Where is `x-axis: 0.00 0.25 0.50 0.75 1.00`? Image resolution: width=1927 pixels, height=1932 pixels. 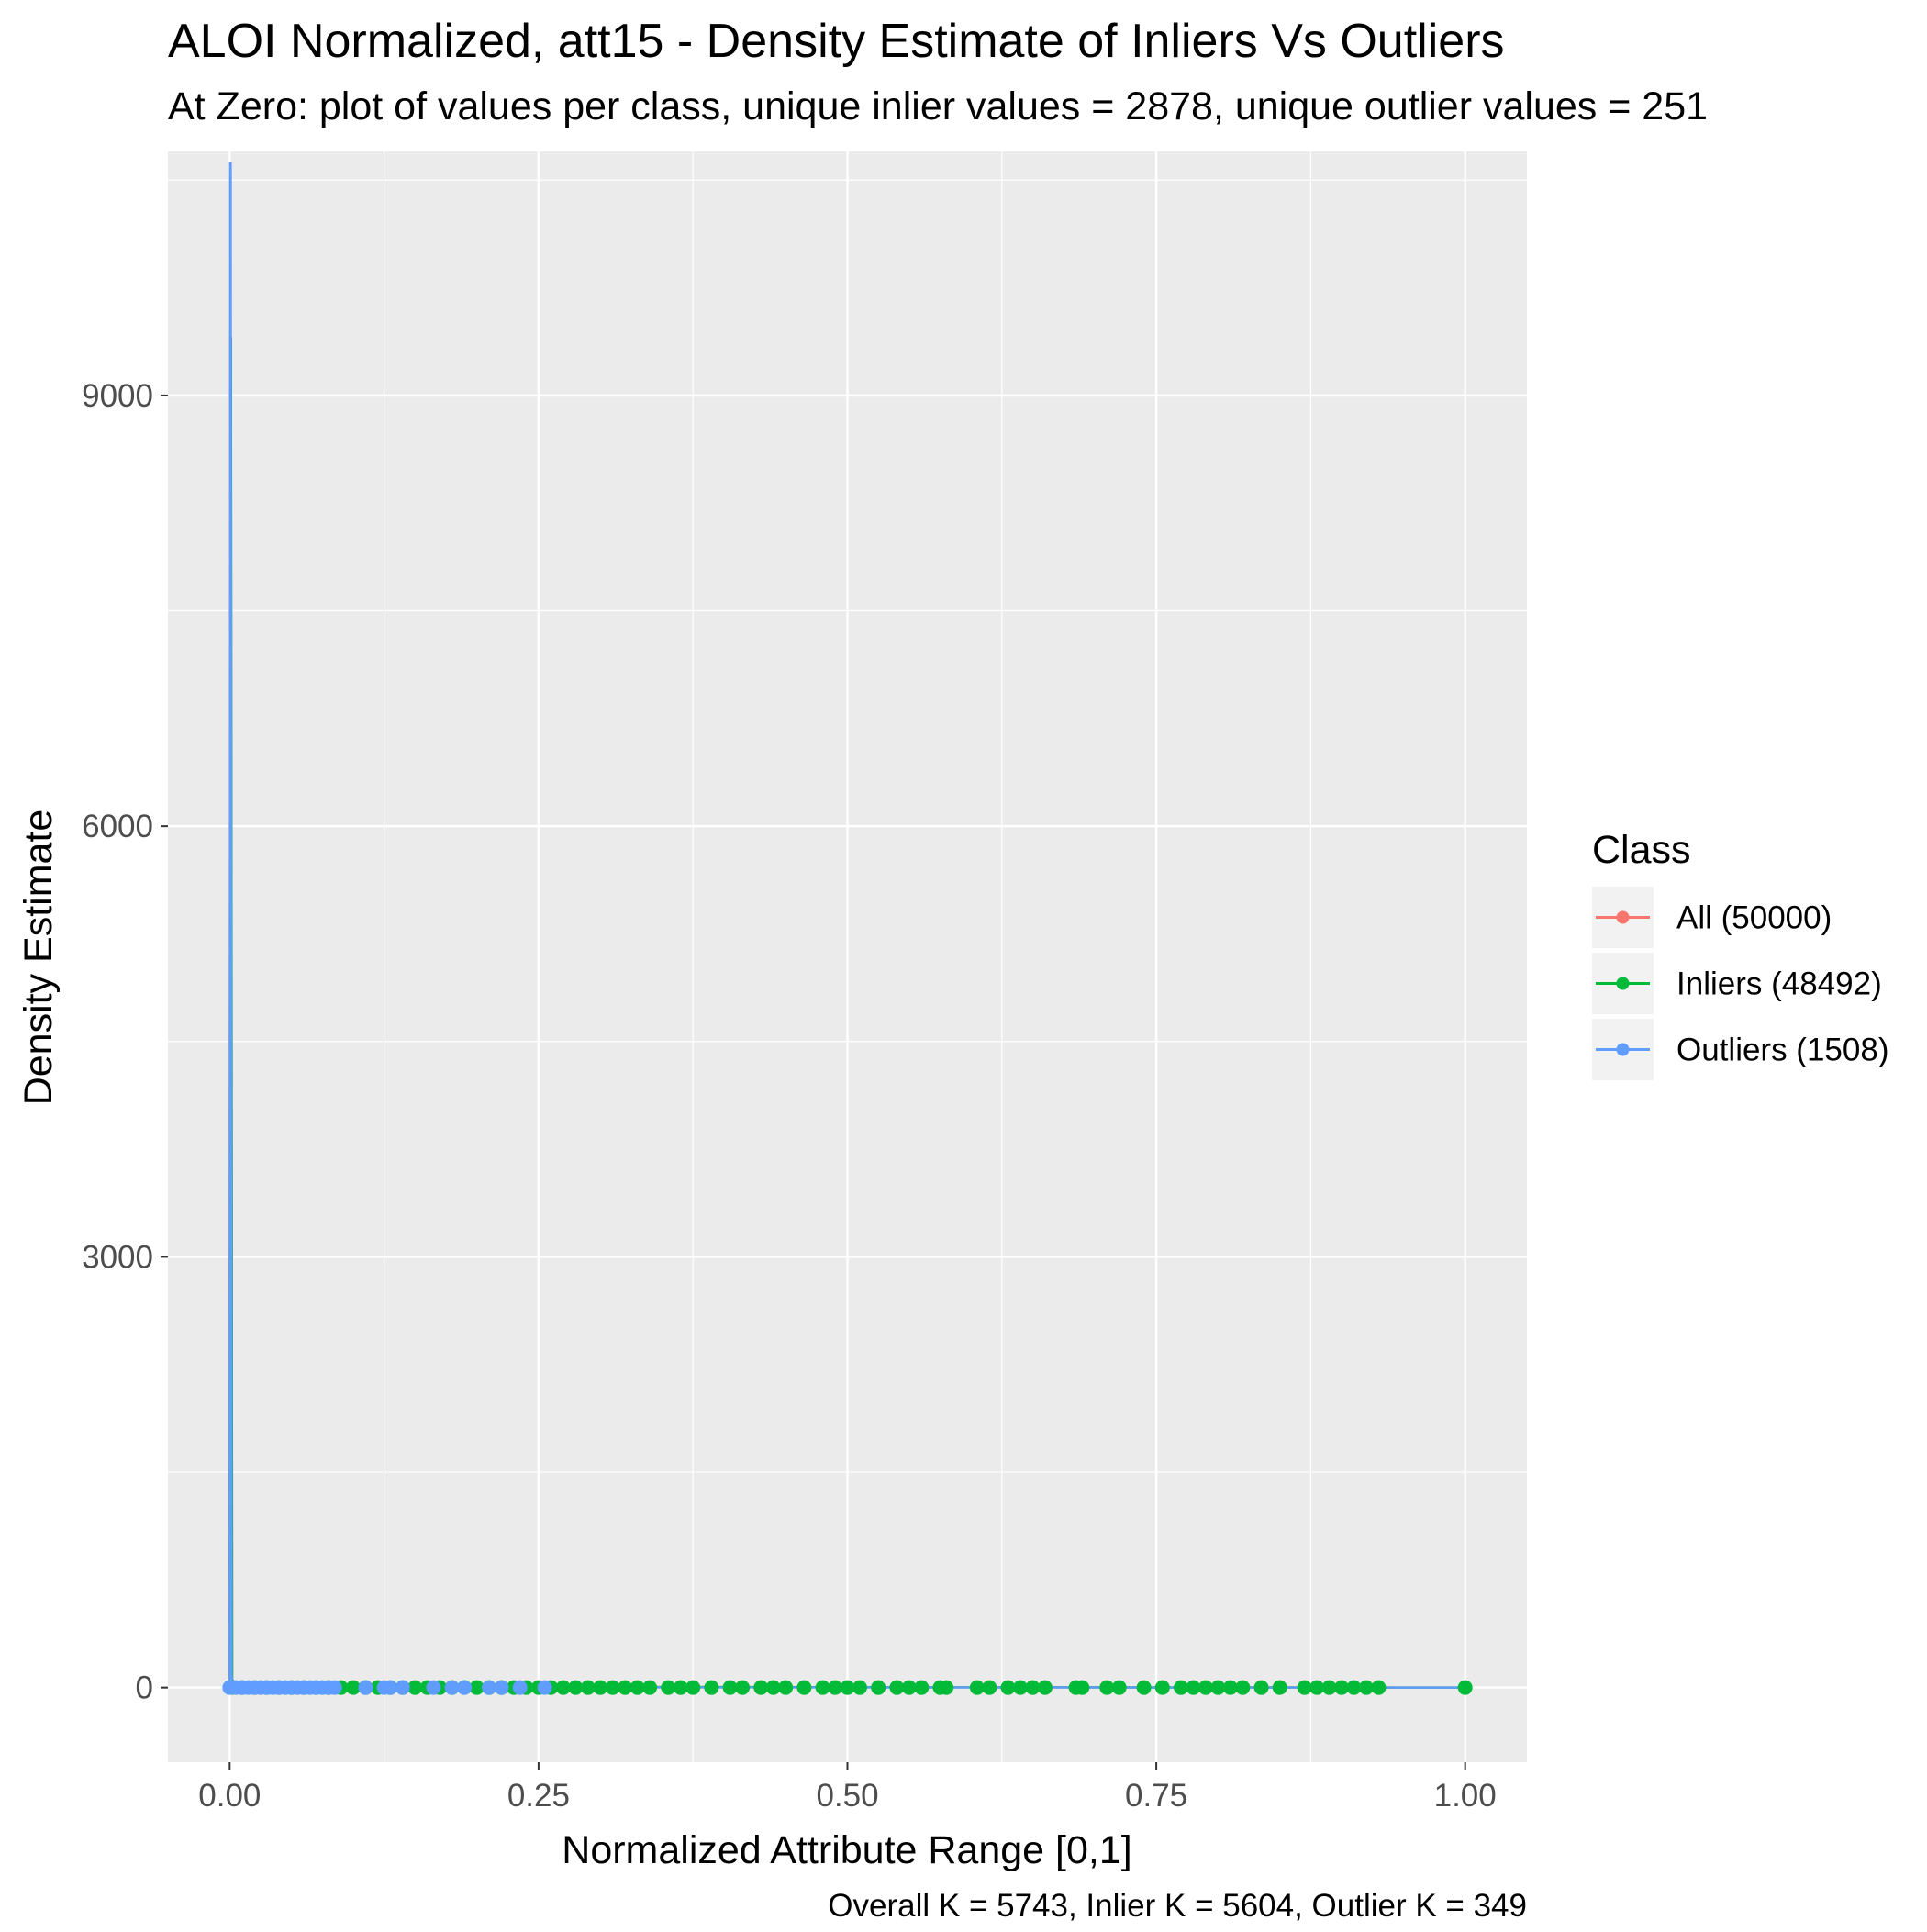 x-axis: 0.00 0.25 0.50 0.75 1.00 is located at coordinates (847, 1788).